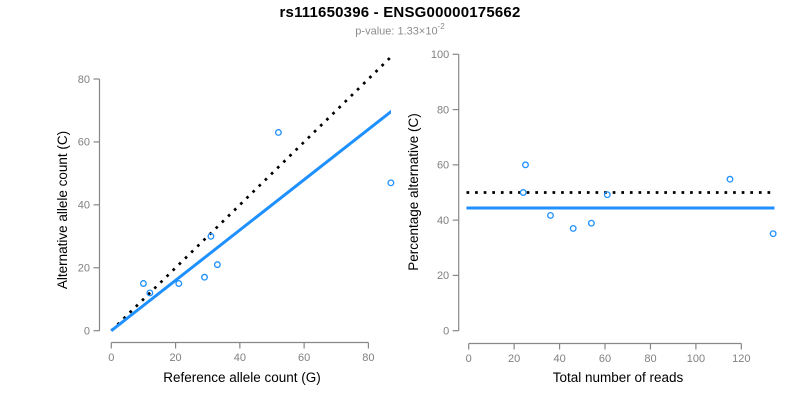 The width and height of the screenshot is (800, 400). Describe the element at coordinates (741, 359) in the screenshot. I see `x-tick-label: 120` at that location.